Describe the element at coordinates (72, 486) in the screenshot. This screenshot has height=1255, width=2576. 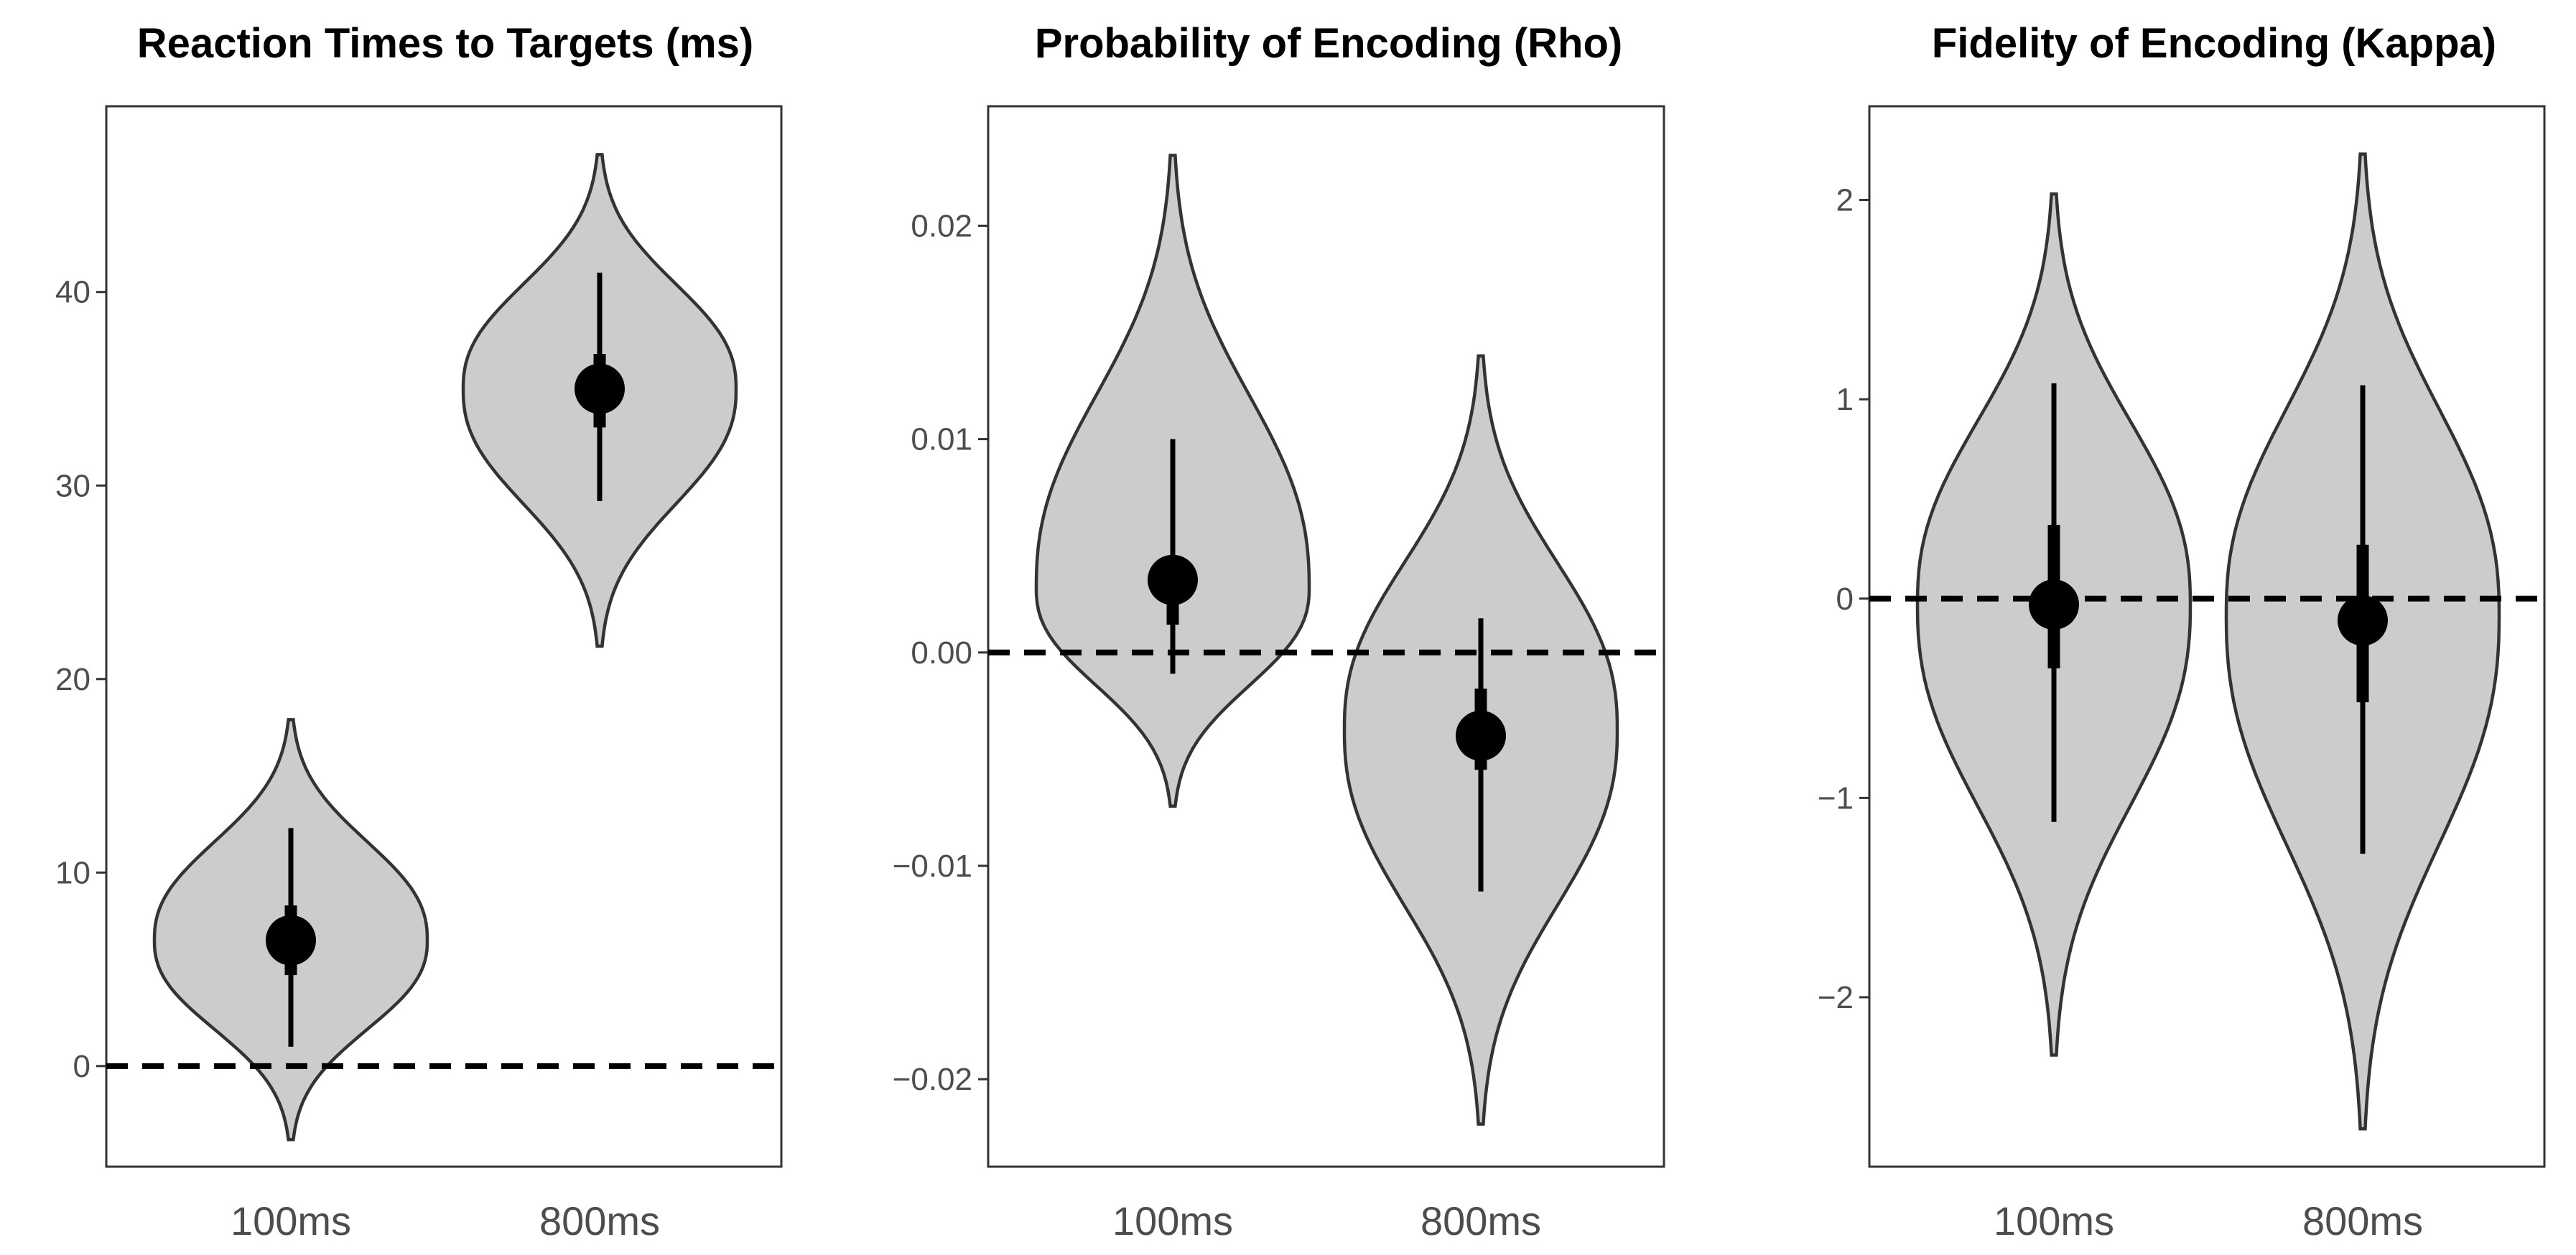
I see `y-tick-label: 30` at that location.